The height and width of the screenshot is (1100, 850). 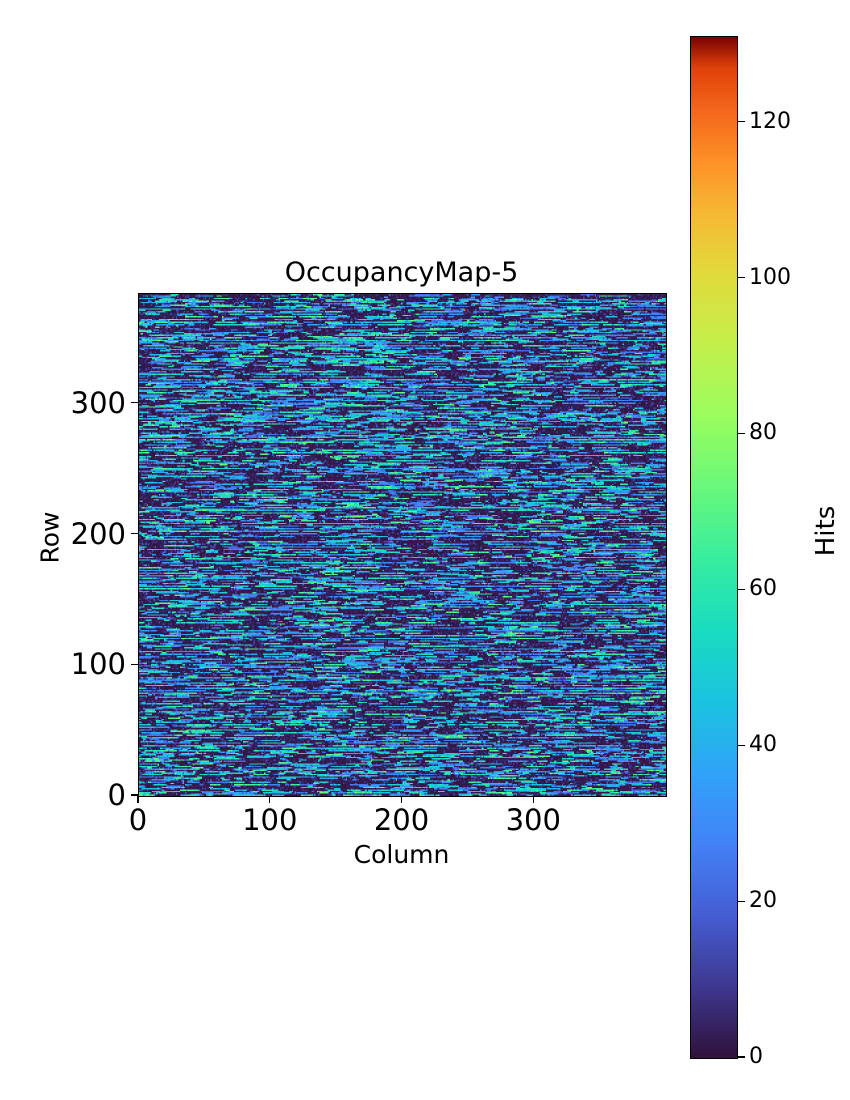 I want to click on y-axis-label: Row, so click(x=50, y=537).